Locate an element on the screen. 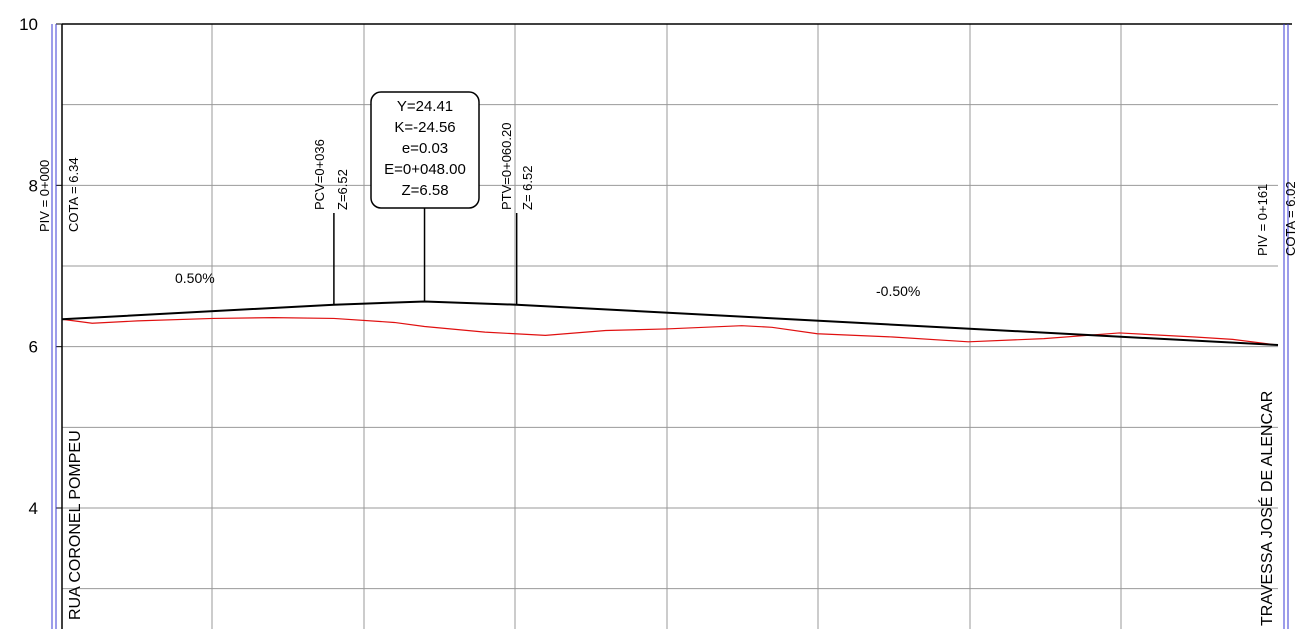  pcv-station-label: PCV=0+036 is located at coordinates (319, 174).